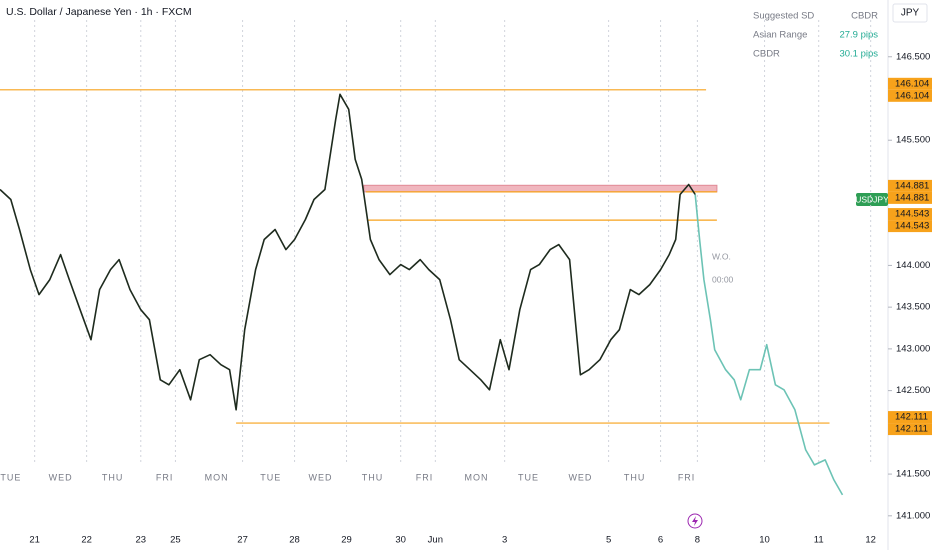 Image resolution: width=932 pixels, height=550 pixels. I want to click on chart-title: U.S. Dollar / Japanese Yen · 1h · FXCM, so click(99, 12).